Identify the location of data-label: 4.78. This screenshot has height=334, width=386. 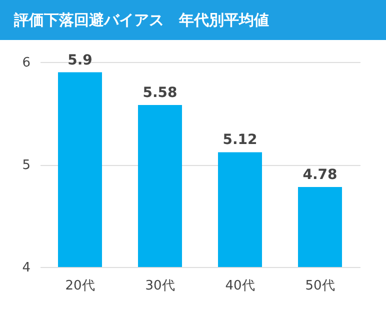
(320, 175).